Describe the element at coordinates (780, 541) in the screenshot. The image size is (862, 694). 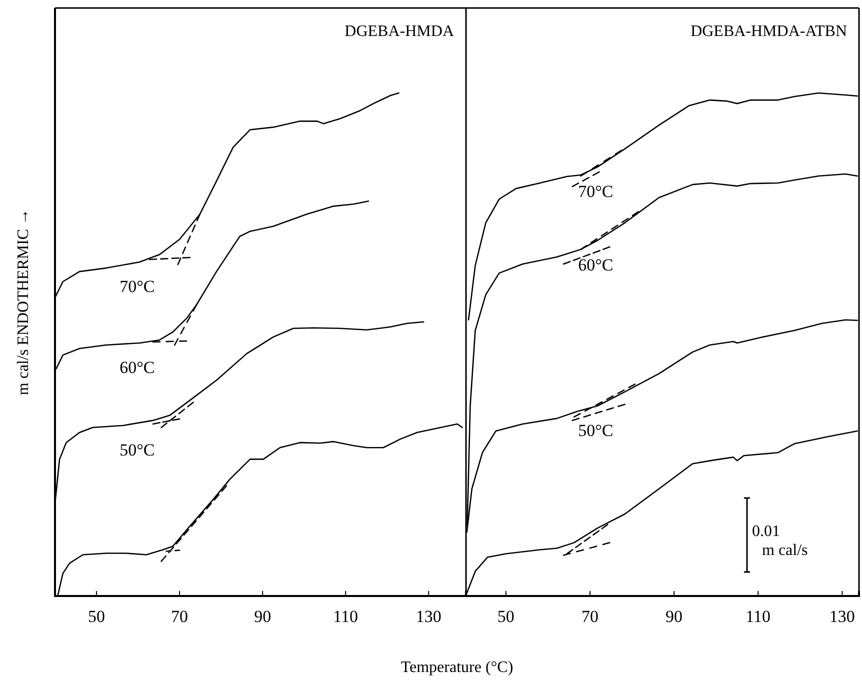
I see `annotation: 0.01 m cal/s` at that location.